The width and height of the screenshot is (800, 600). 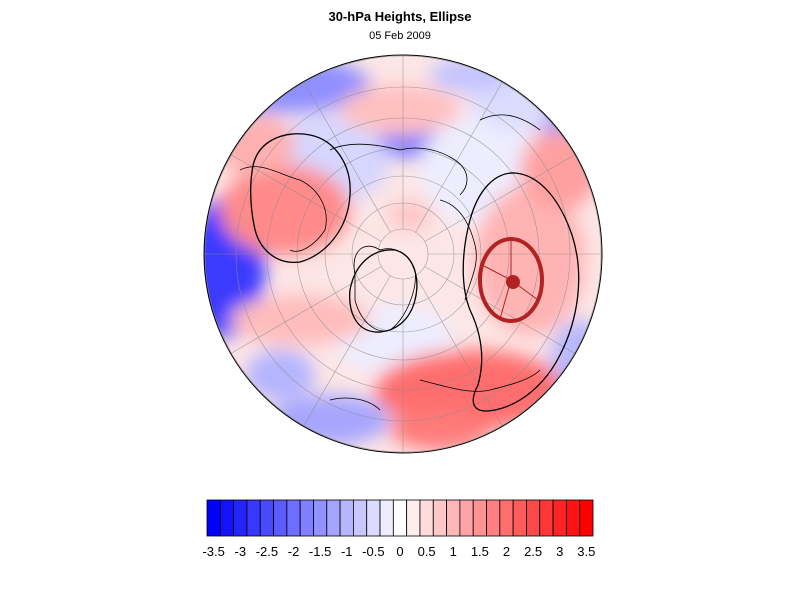 I want to click on siberia-coast, so click(x=510, y=122).